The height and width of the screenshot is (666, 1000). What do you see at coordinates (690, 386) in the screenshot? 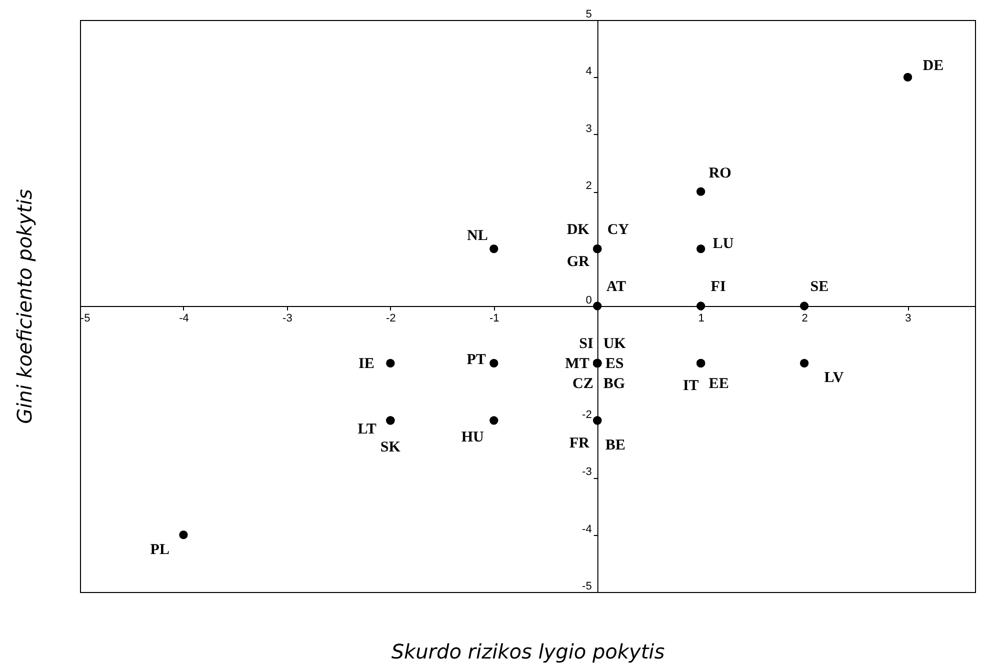
I see `annotation: IT` at bounding box center [690, 386].